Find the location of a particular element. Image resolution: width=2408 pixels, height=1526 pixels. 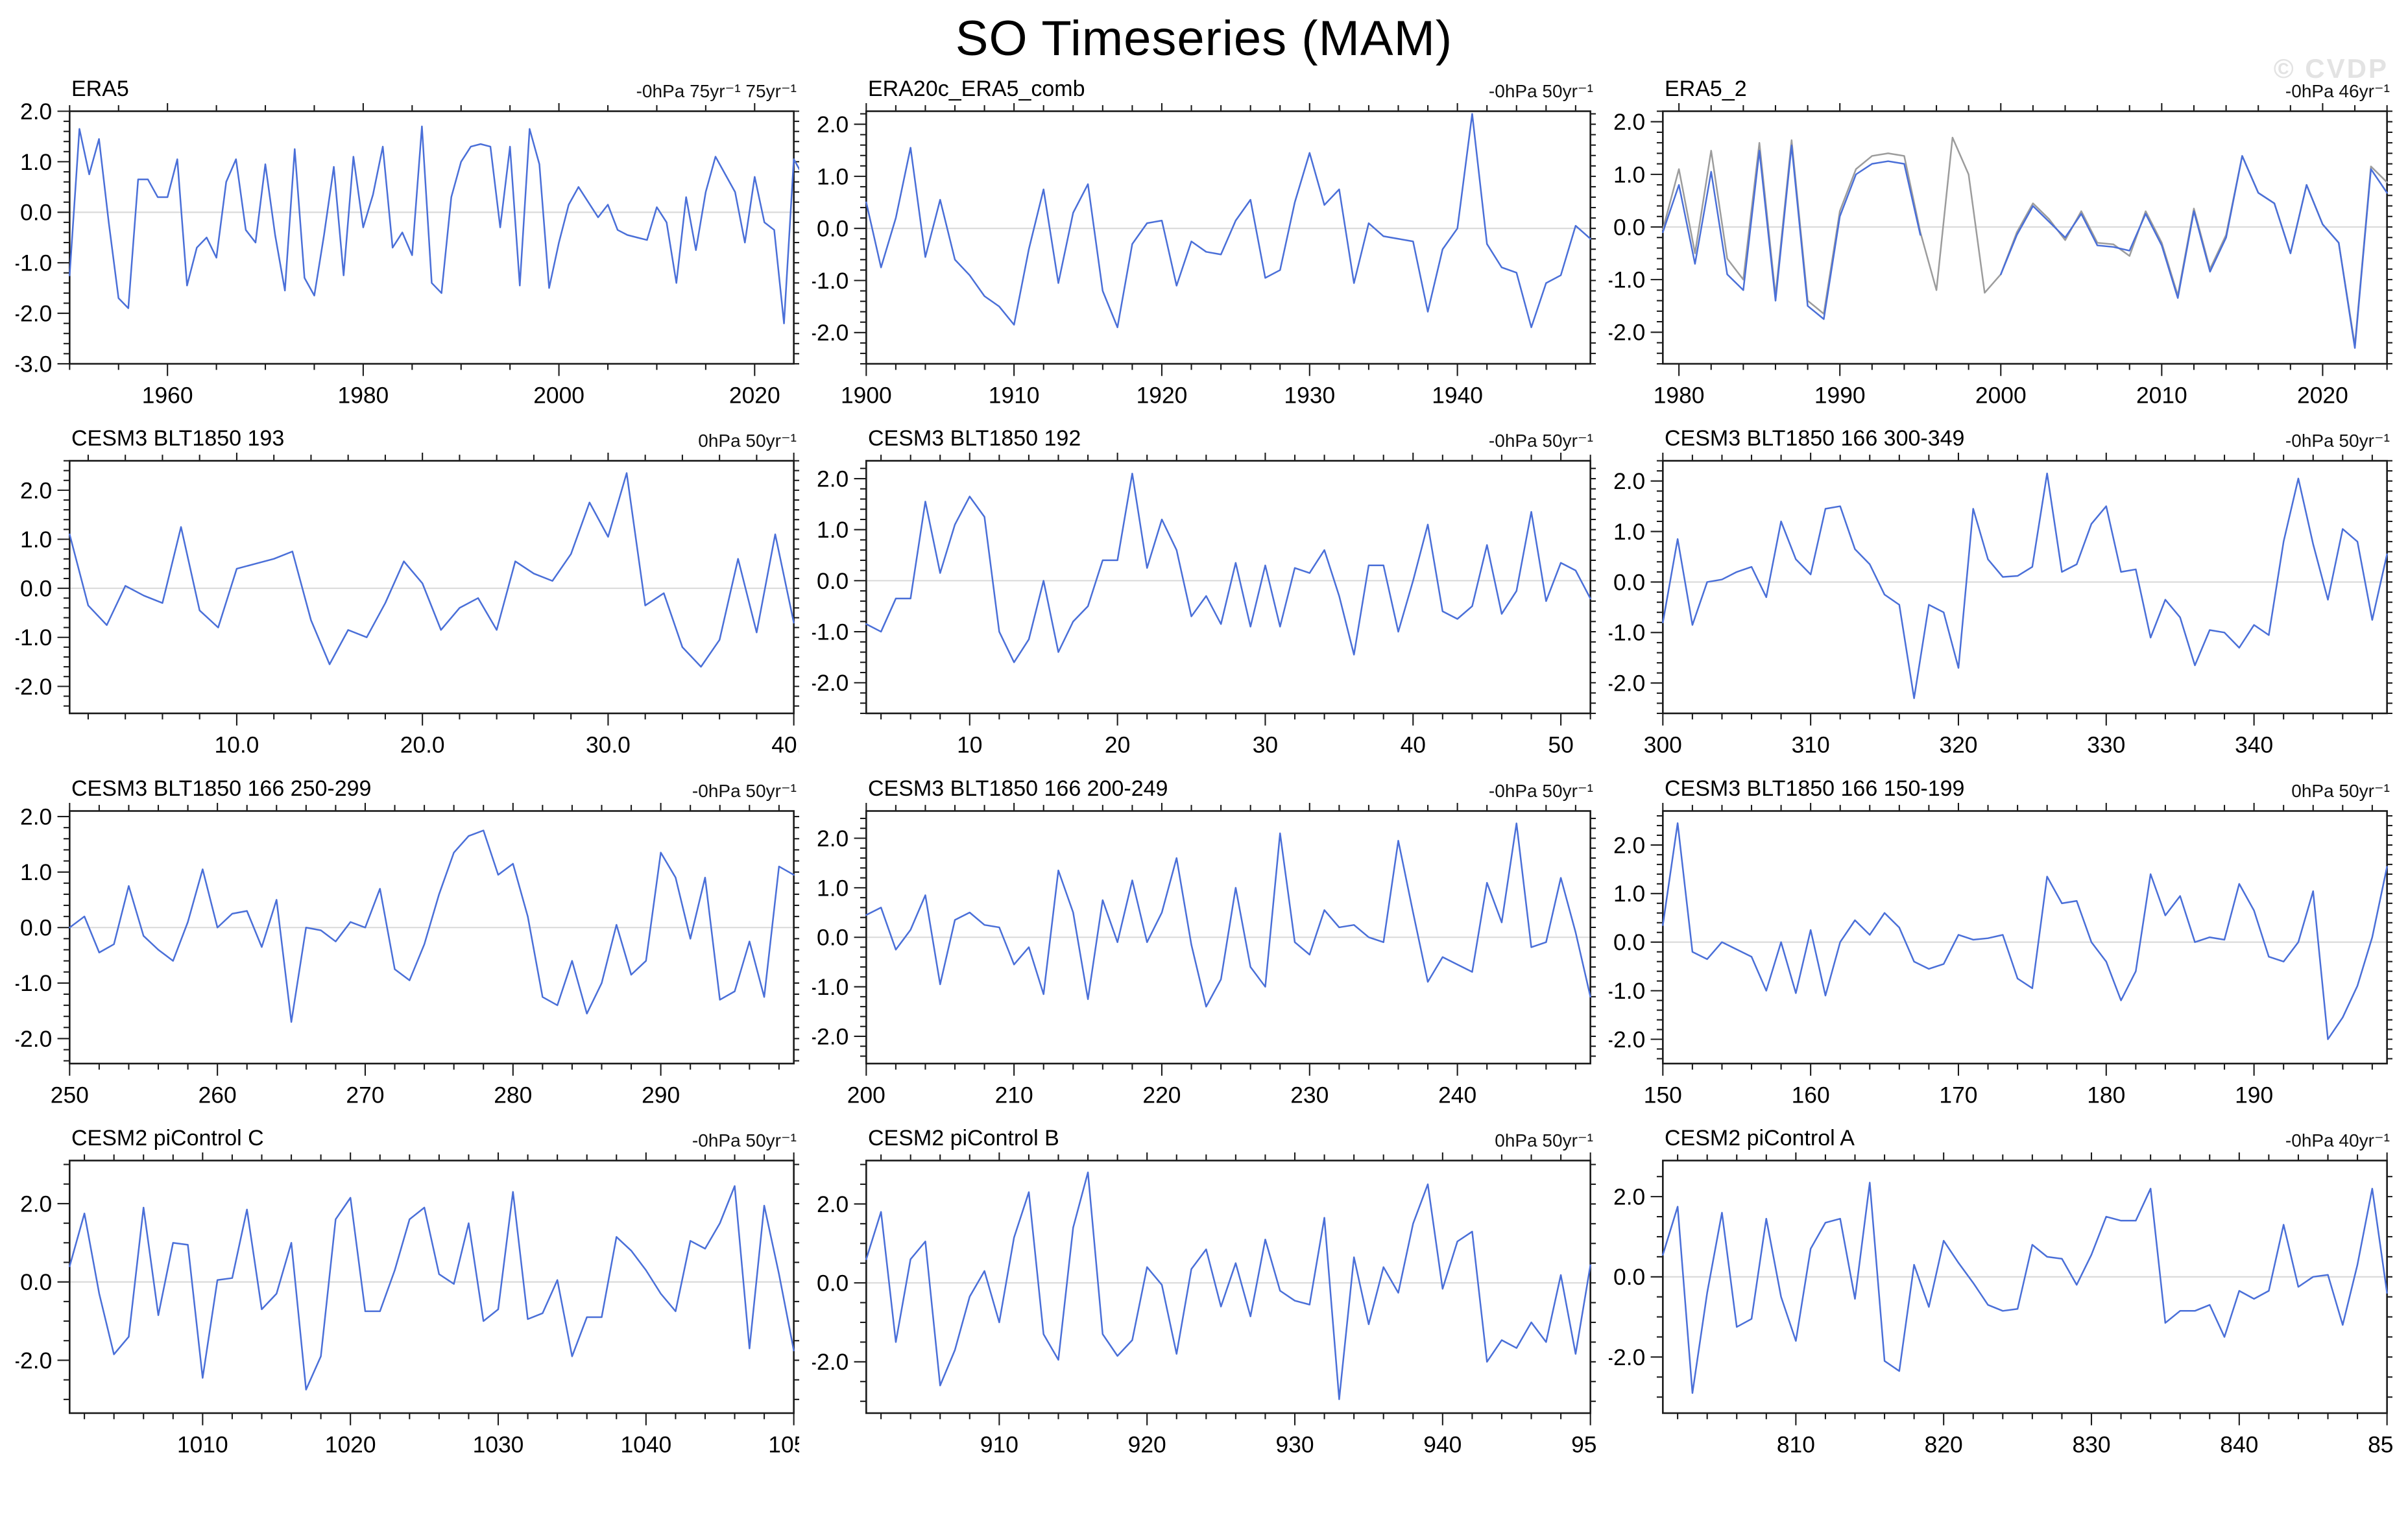

page-title: SO Timeseries (MAM) is located at coordinates (1204, 38).